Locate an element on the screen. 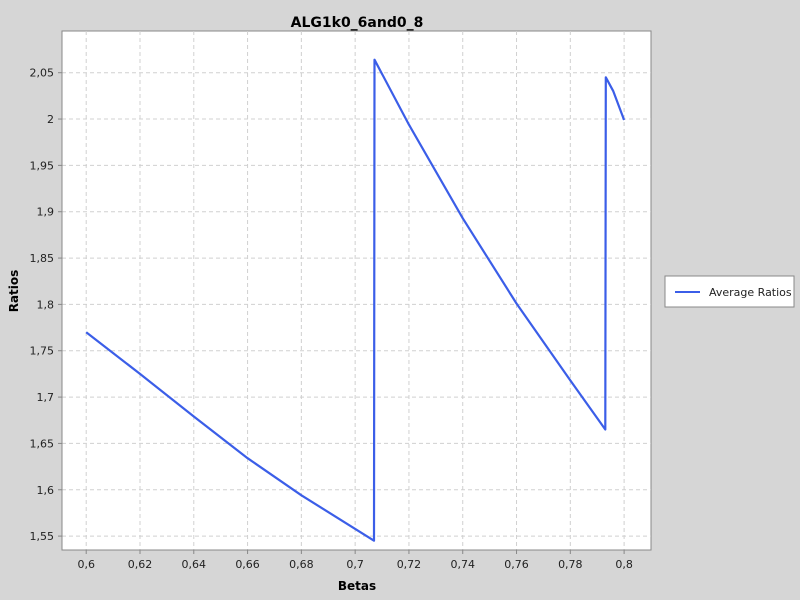  y-tick-label: 1,9 is located at coordinates (46, 212).